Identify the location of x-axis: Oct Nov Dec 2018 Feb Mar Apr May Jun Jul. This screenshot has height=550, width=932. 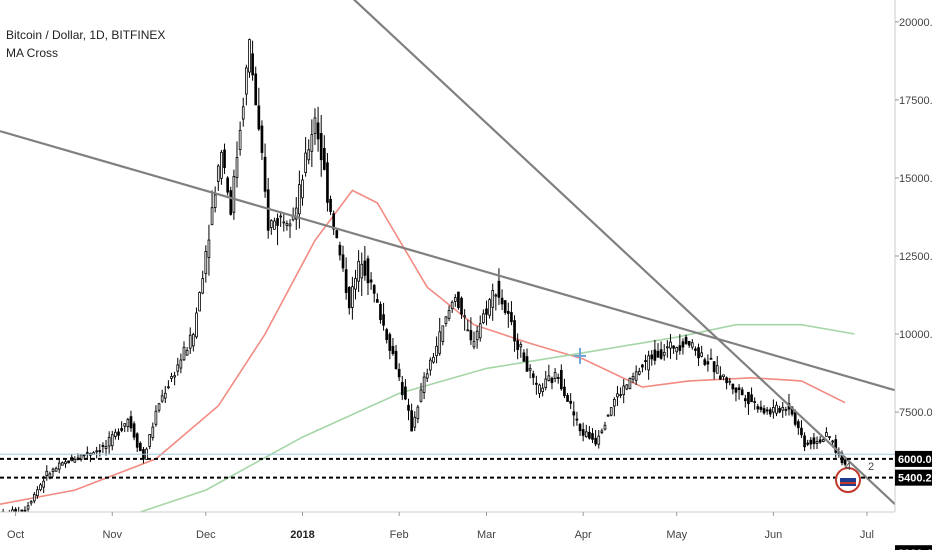
(447, 526).